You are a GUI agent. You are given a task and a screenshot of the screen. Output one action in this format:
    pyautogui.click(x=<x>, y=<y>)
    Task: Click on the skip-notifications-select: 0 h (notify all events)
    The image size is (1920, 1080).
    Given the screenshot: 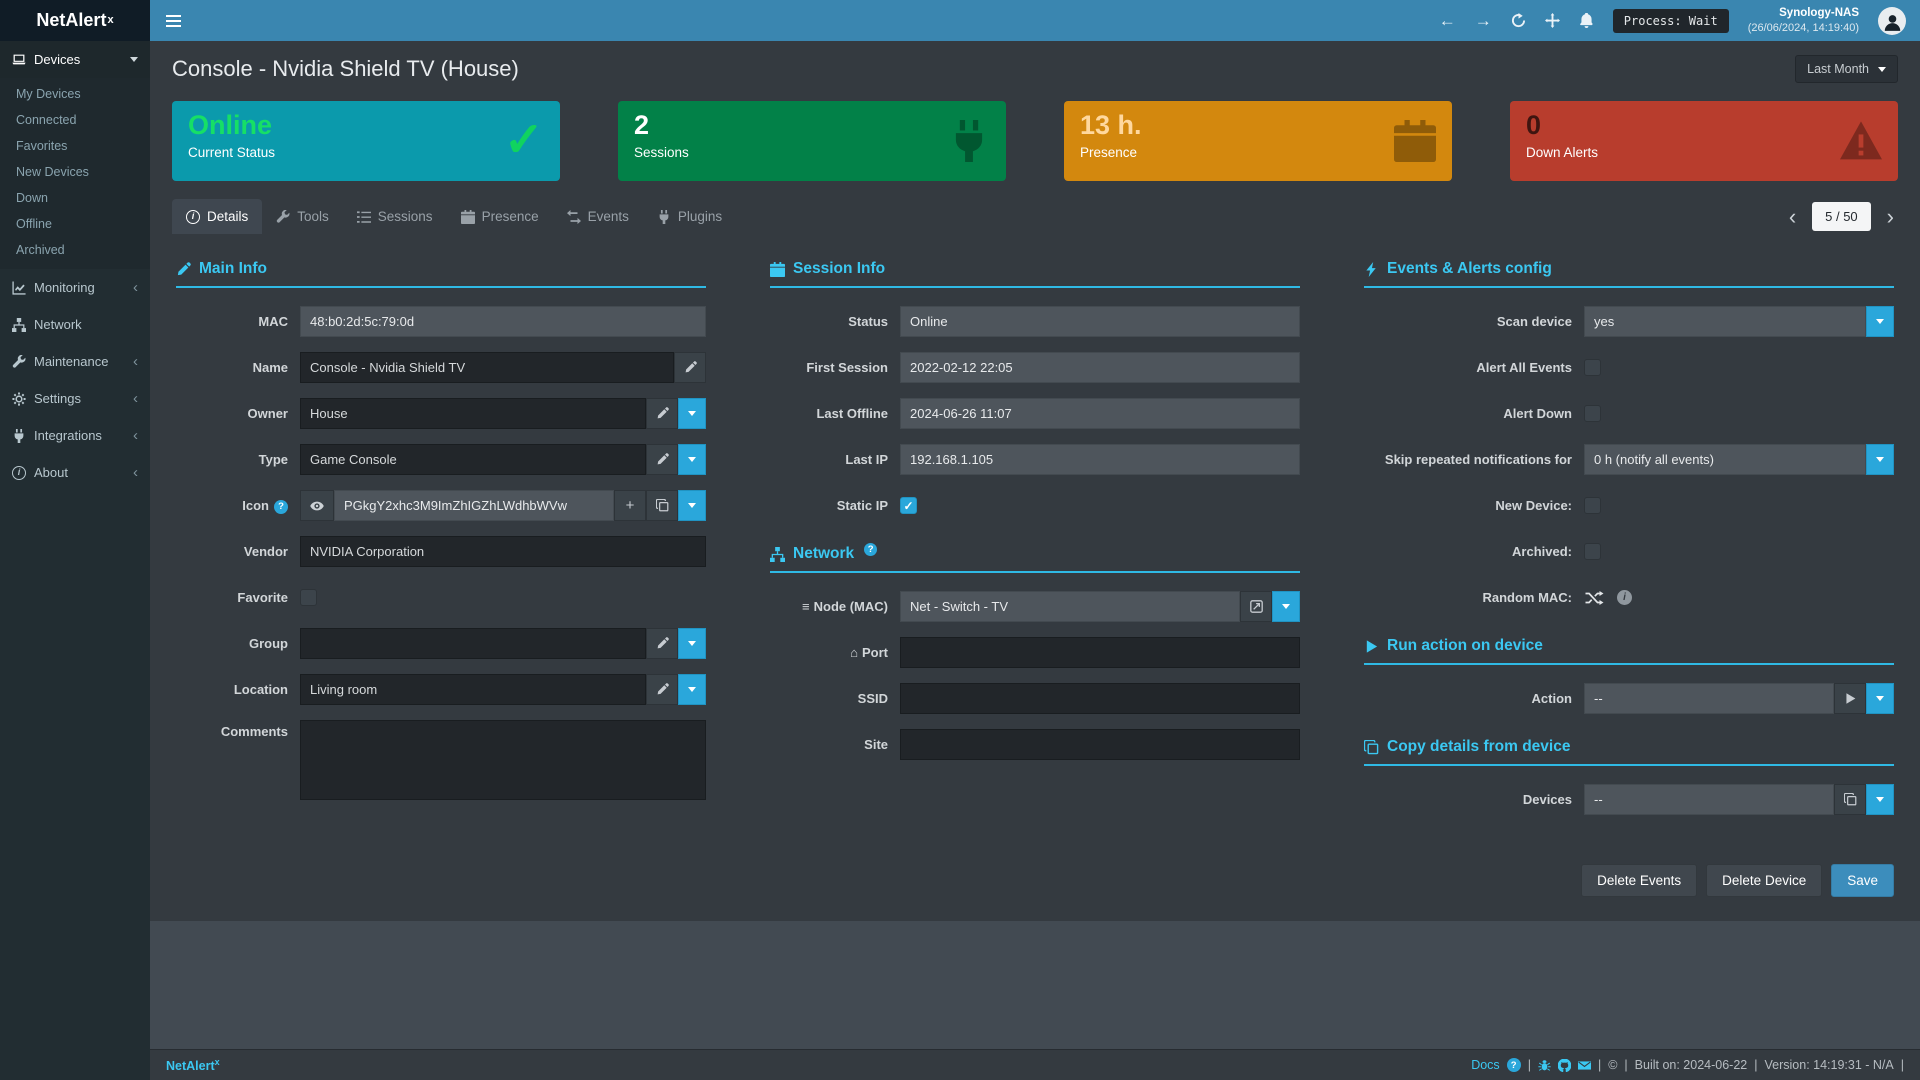 What is the action you would take?
    pyautogui.click(x=1725, y=459)
    